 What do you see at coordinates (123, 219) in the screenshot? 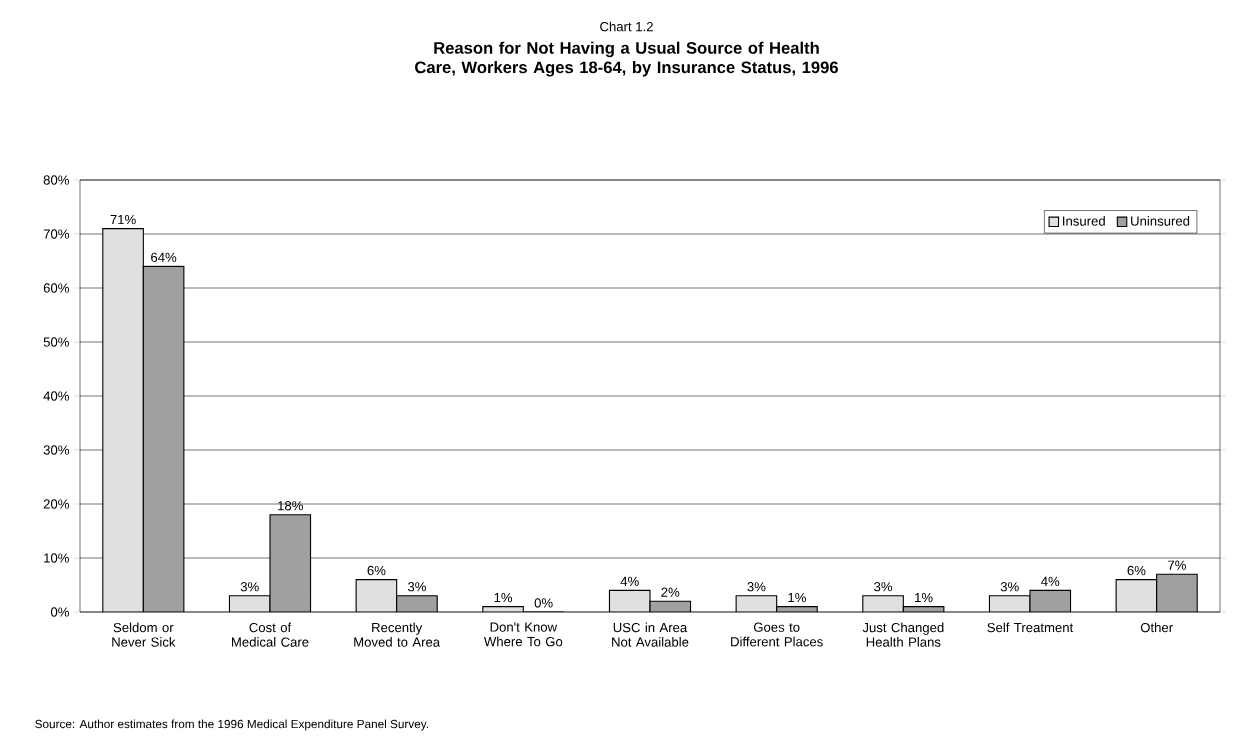
I see `data-label: 71%` at bounding box center [123, 219].